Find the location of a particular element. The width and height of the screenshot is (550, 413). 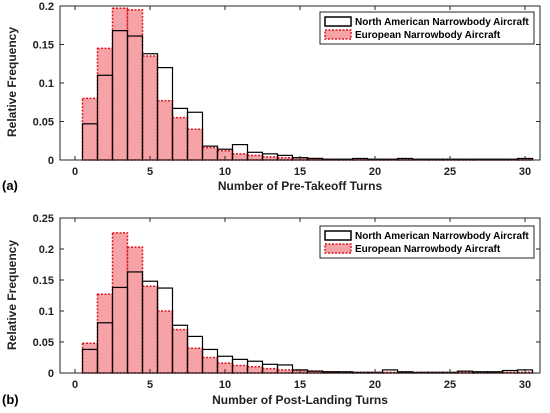

panel-b-ytick-label-4: 0.2 is located at coordinates (46, 250).